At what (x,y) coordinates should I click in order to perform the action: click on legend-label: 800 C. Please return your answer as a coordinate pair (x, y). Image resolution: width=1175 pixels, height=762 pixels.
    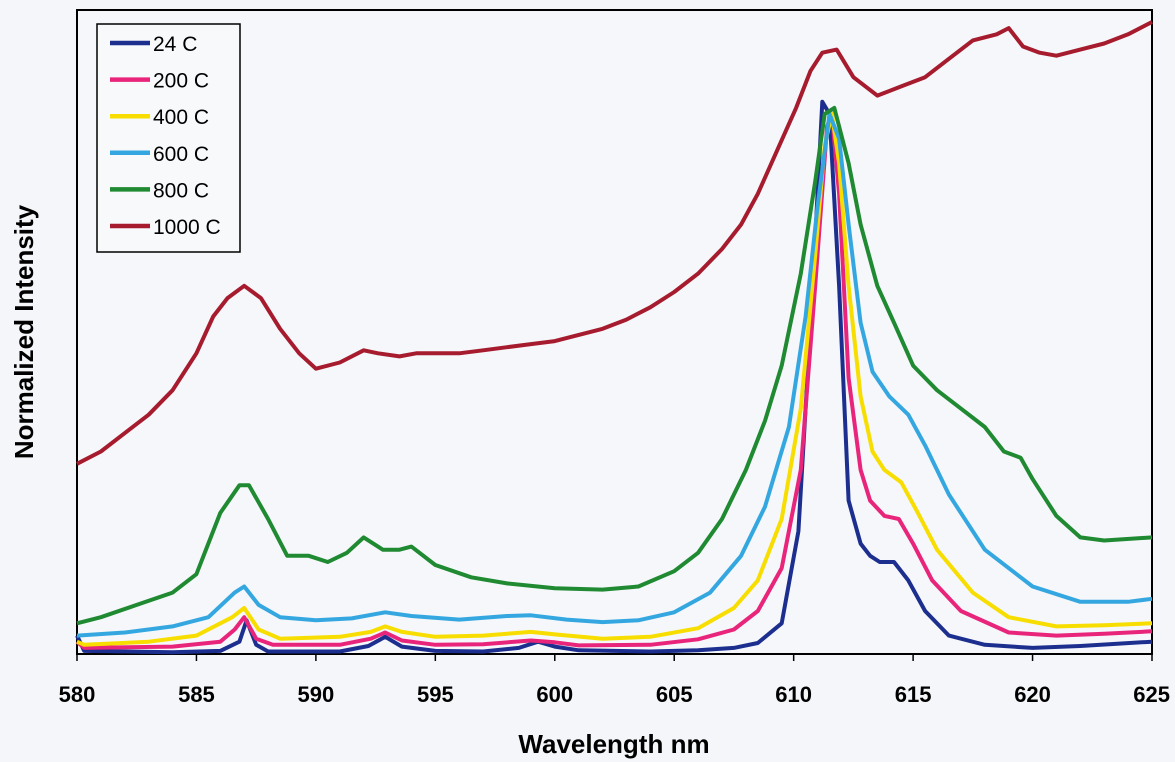
    Looking at the image, I should click on (181, 190).